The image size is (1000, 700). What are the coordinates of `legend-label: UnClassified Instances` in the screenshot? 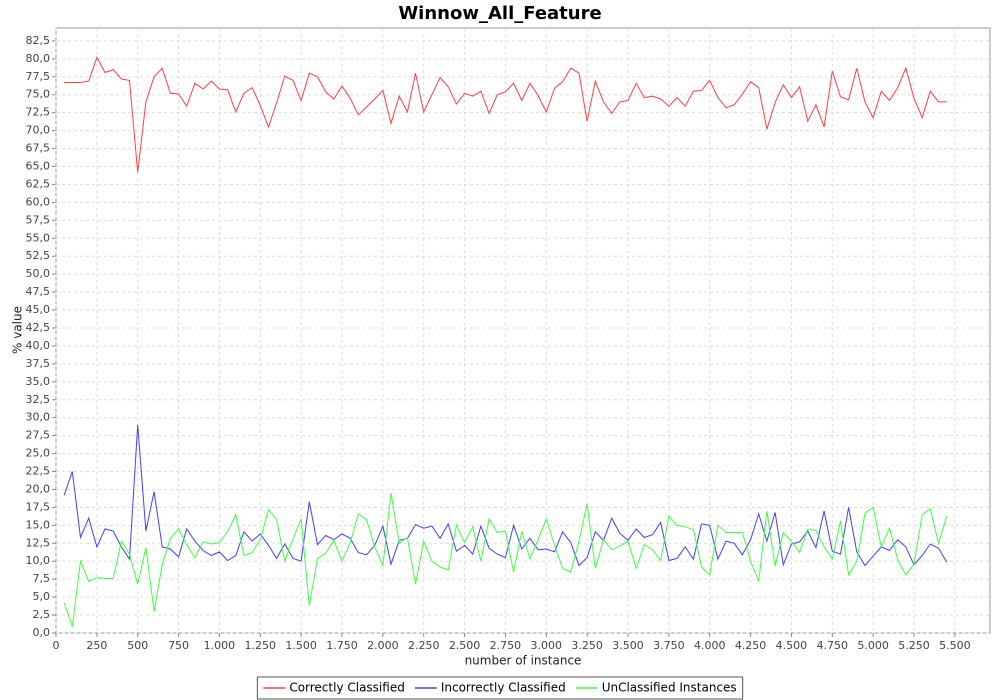 It's located at (669, 688).